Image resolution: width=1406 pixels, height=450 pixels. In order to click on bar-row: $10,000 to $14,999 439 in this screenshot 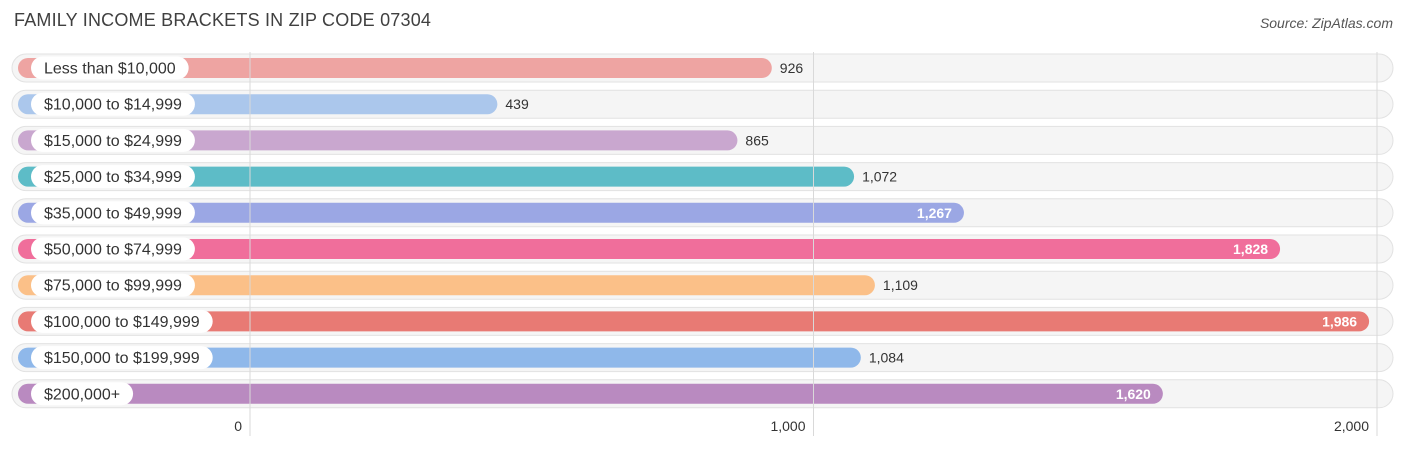, I will do `click(702, 104)`.